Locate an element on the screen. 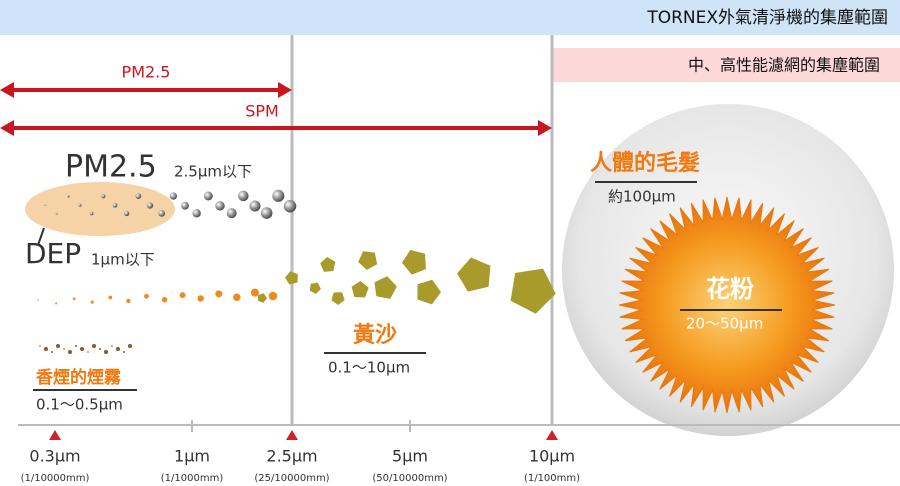 This screenshot has height=486, width=900. tick-sublabel: (25/10000mm) is located at coordinates (291, 478).